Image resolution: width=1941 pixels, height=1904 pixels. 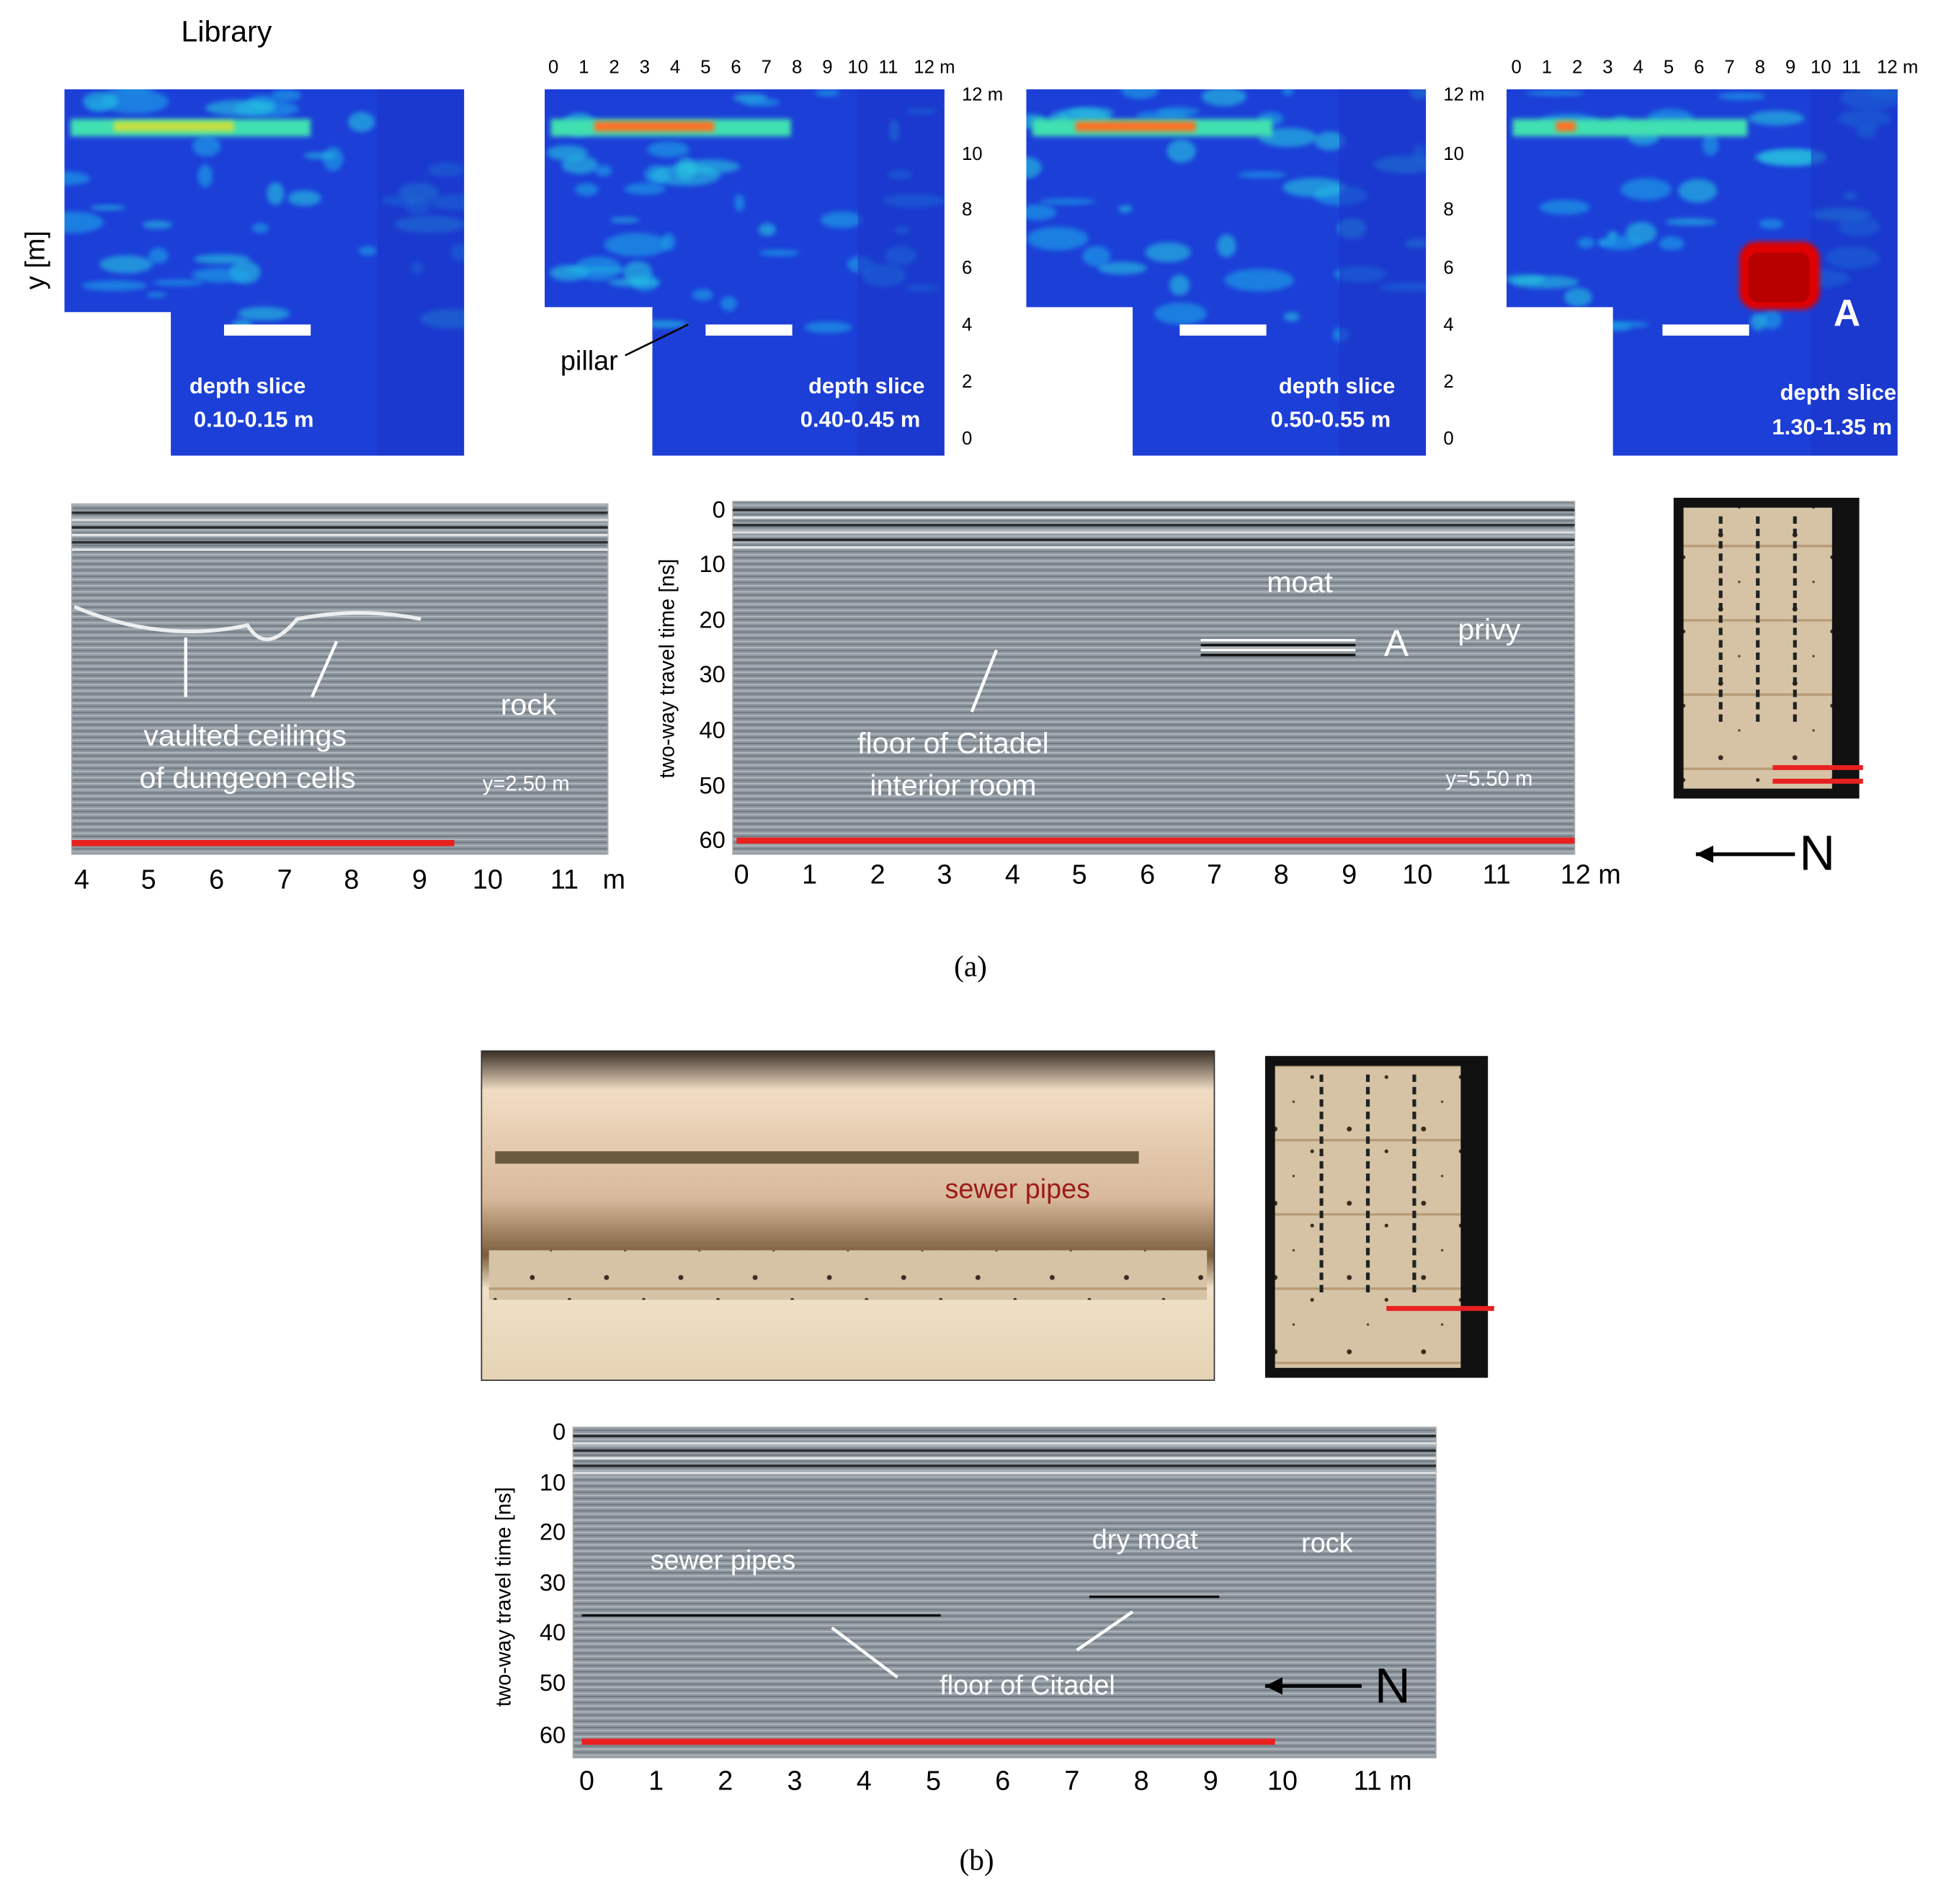 What do you see at coordinates (1851, 68) in the screenshot?
I see `tick-label: 11` at bounding box center [1851, 68].